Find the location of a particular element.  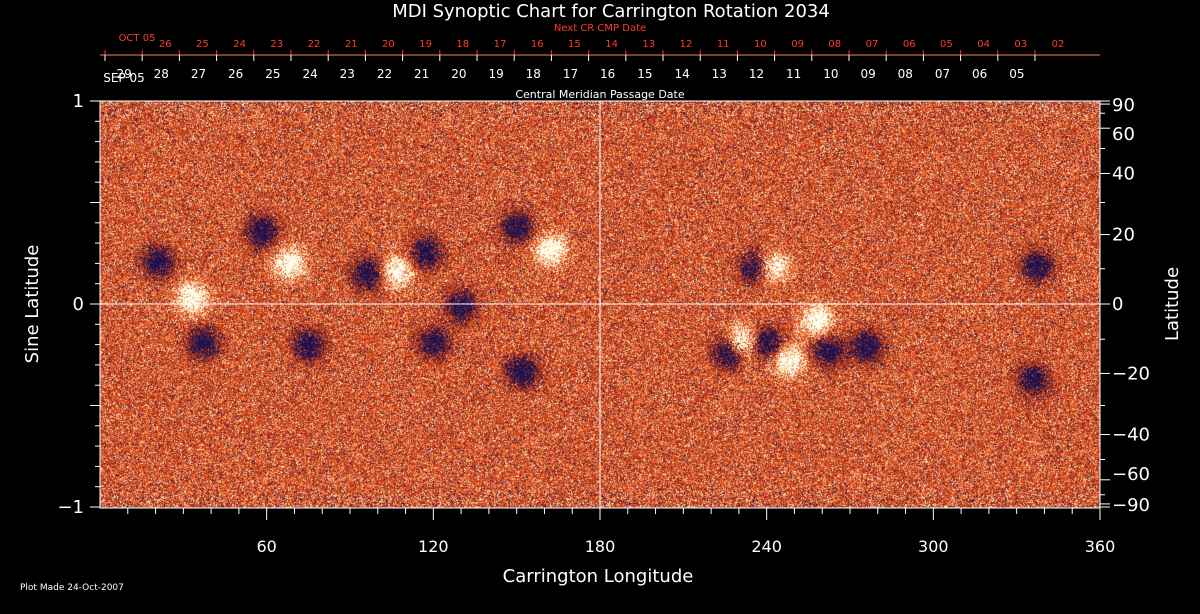

mid-axis-day: 24 is located at coordinates (309, 74).